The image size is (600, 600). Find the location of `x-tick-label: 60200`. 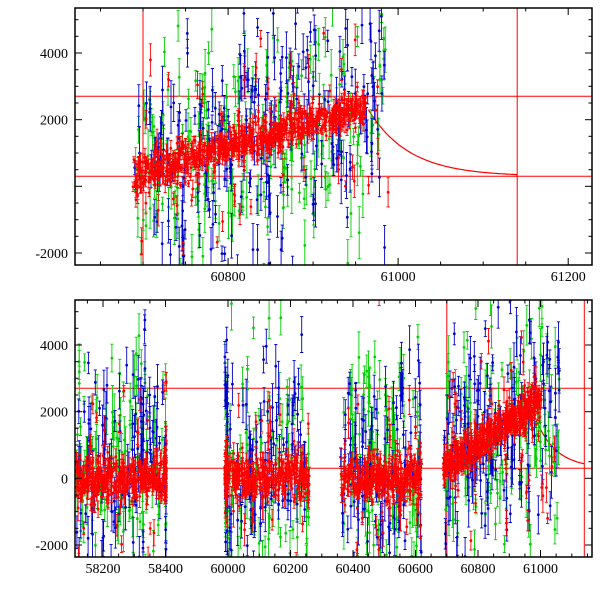

x-tick-label: 60200 is located at coordinates (290, 569).